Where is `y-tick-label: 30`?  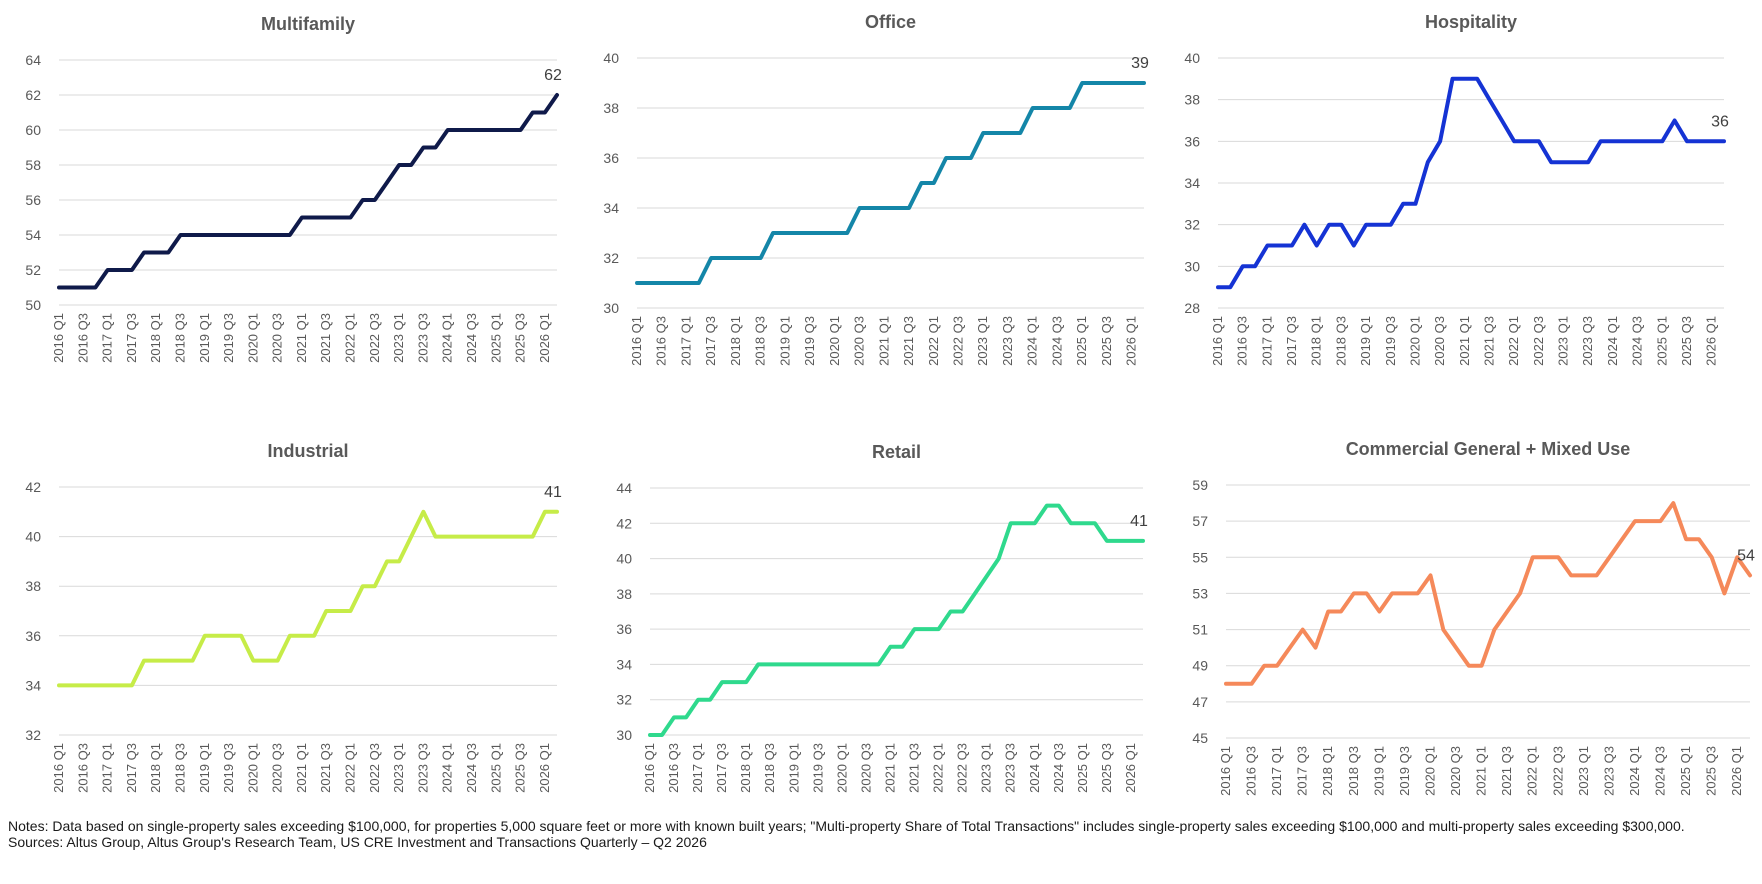 y-tick-label: 30 is located at coordinates (611, 308).